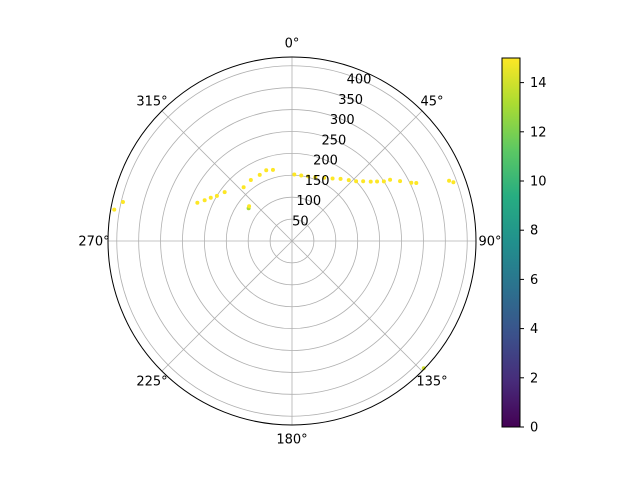  What do you see at coordinates (291, 440) in the screenshot?
I see `theta-tick-label: 180°` at bounding box center [291, 440].